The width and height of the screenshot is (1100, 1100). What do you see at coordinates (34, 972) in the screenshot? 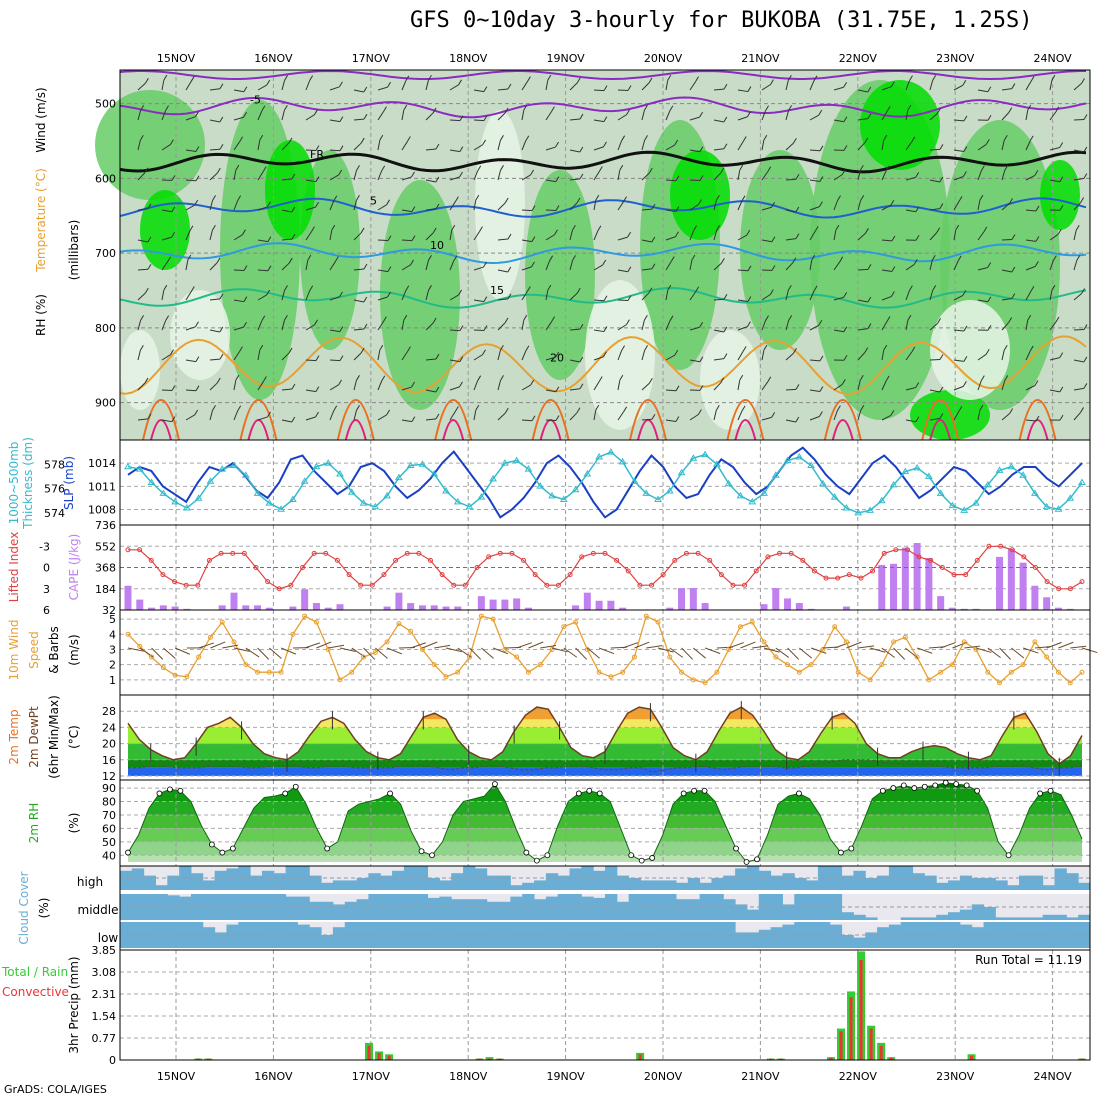
I see `precip-total-label: Total / Rain` at bounding box center [34, 972].